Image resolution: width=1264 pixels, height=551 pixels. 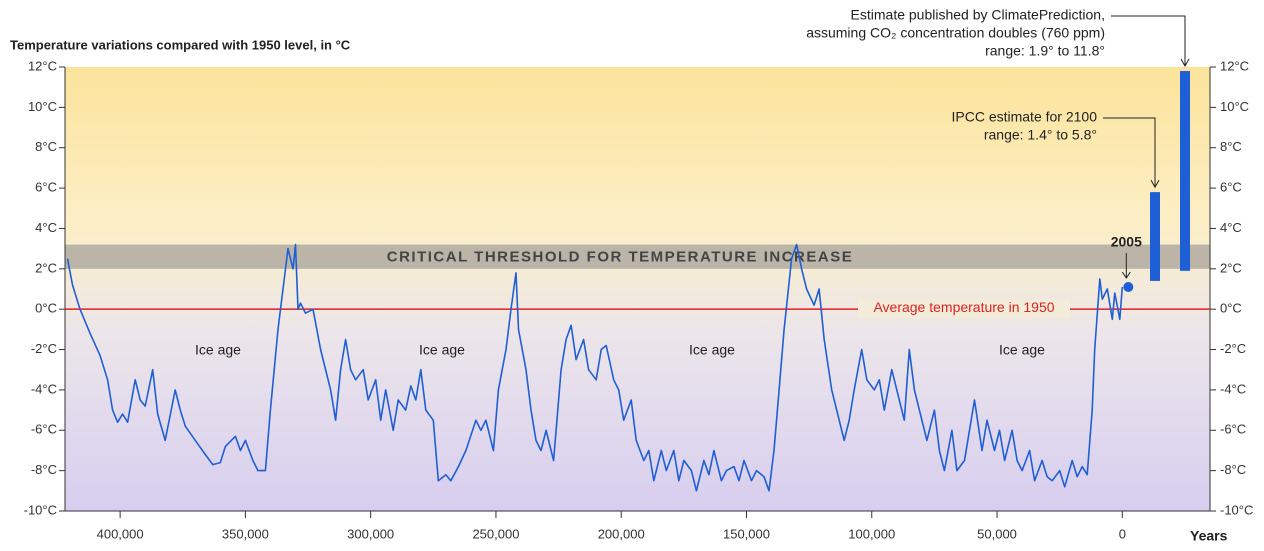 I want to click on point-2005, so click(x=1128, y=286).